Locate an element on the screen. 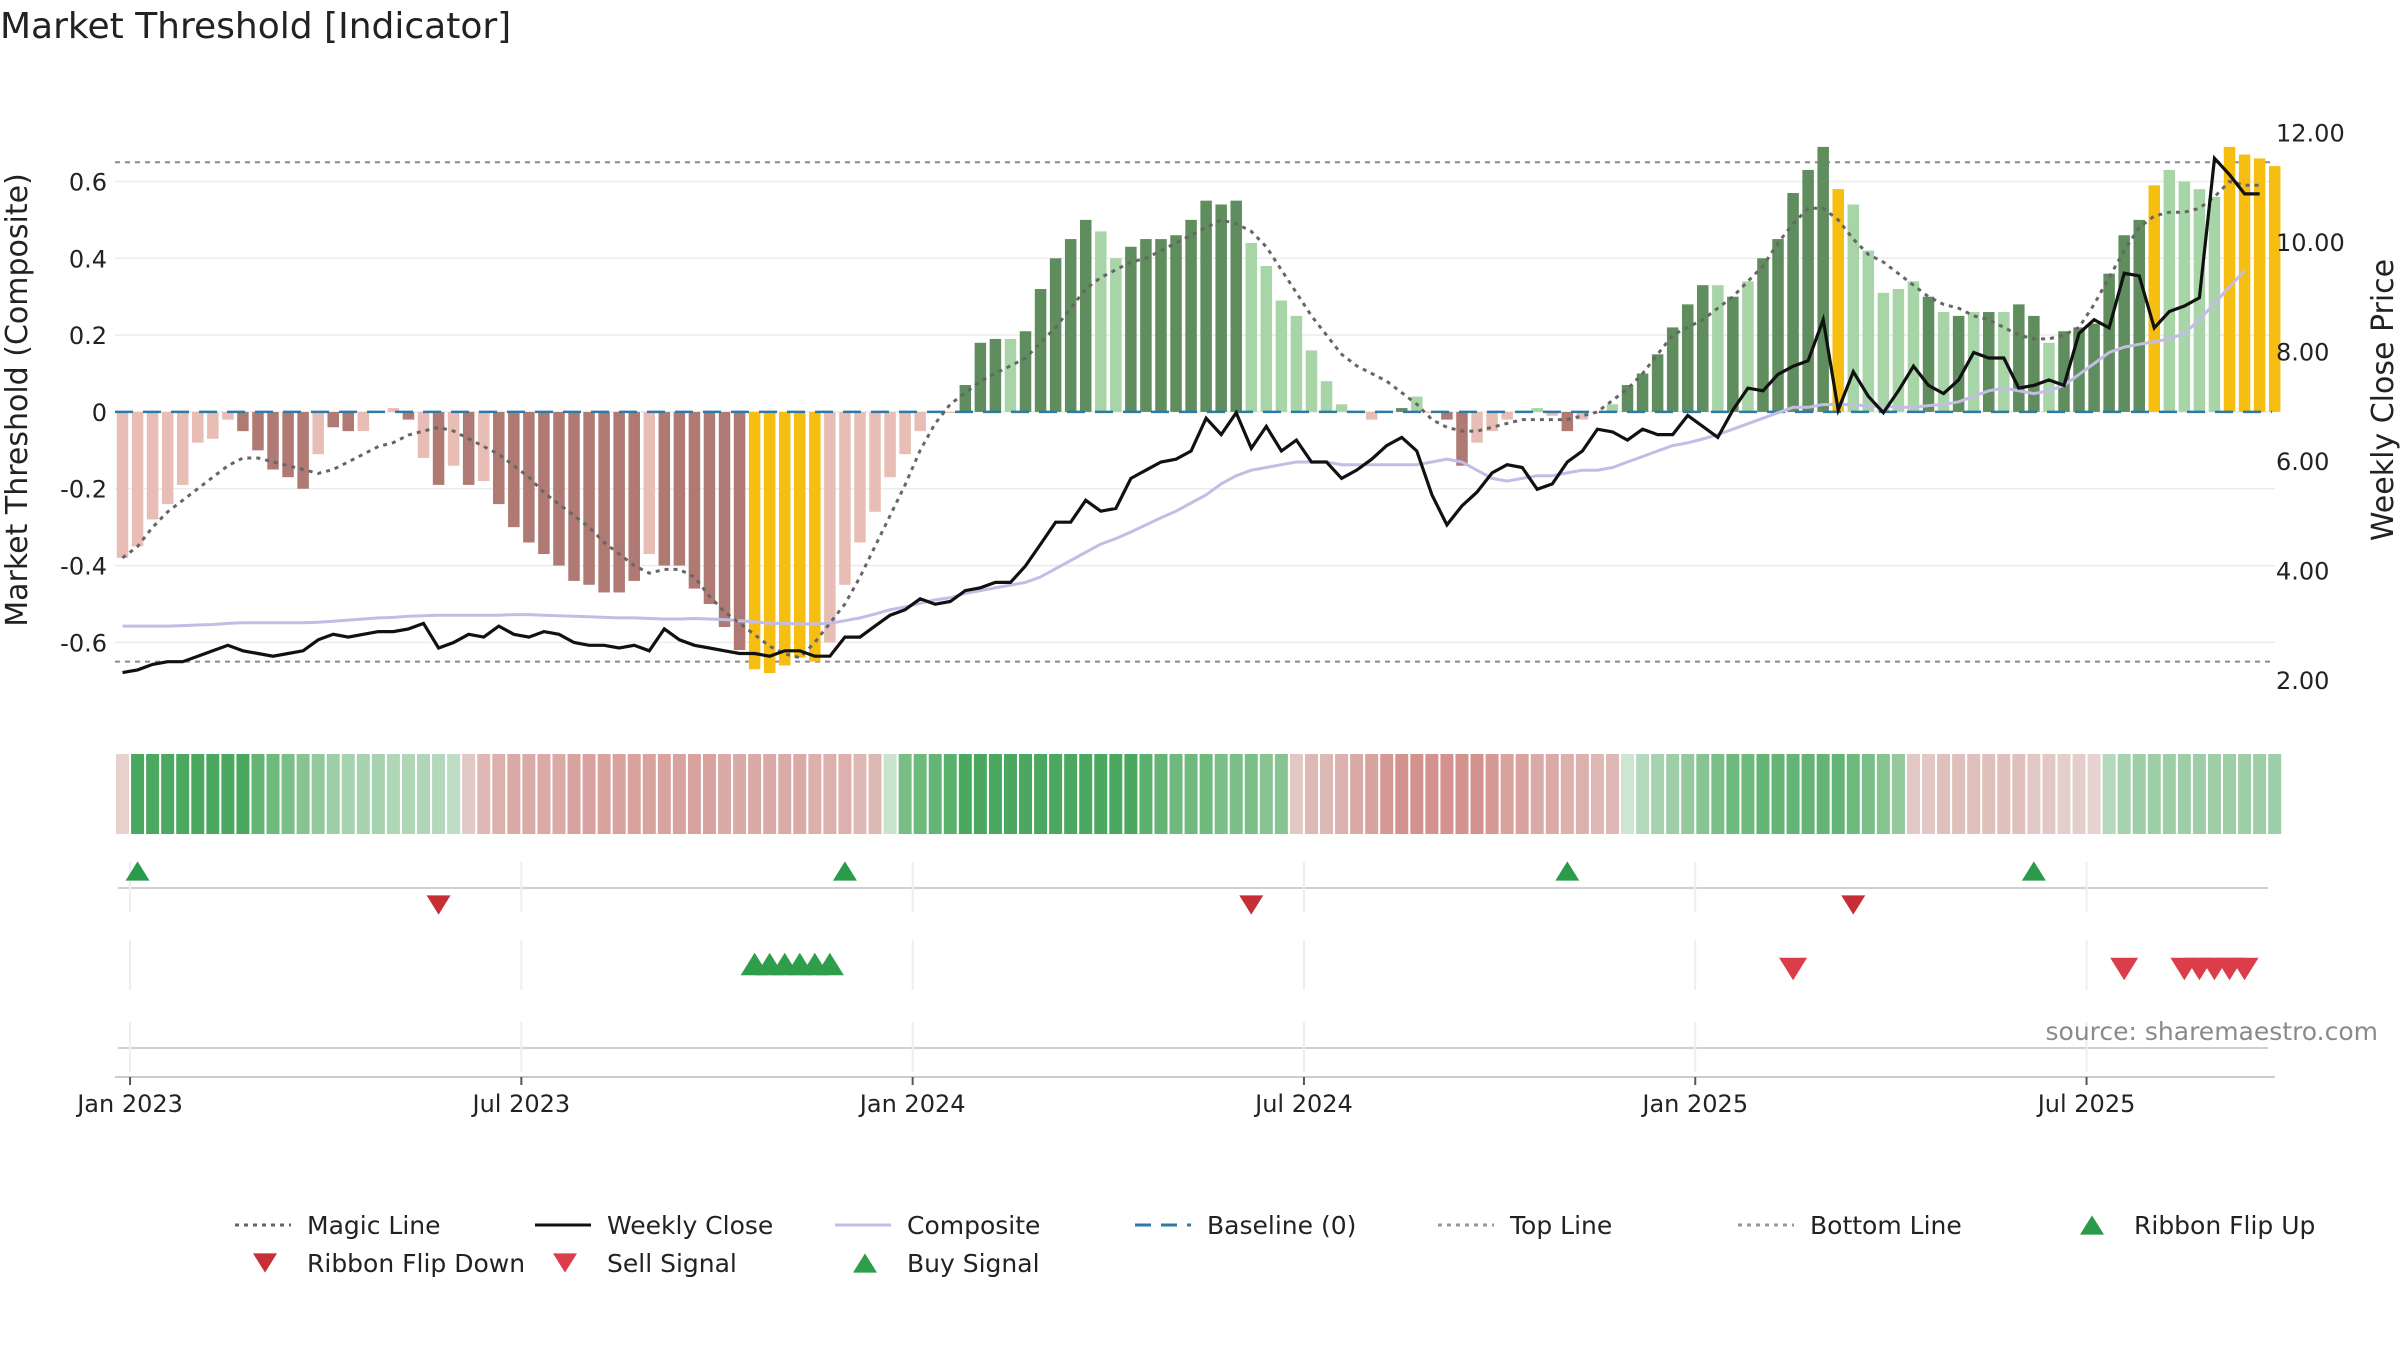 This screenshot has height=1350, width=2400. legend-item: Ribbon Flip Up is located at coordinates (2197, 1225).